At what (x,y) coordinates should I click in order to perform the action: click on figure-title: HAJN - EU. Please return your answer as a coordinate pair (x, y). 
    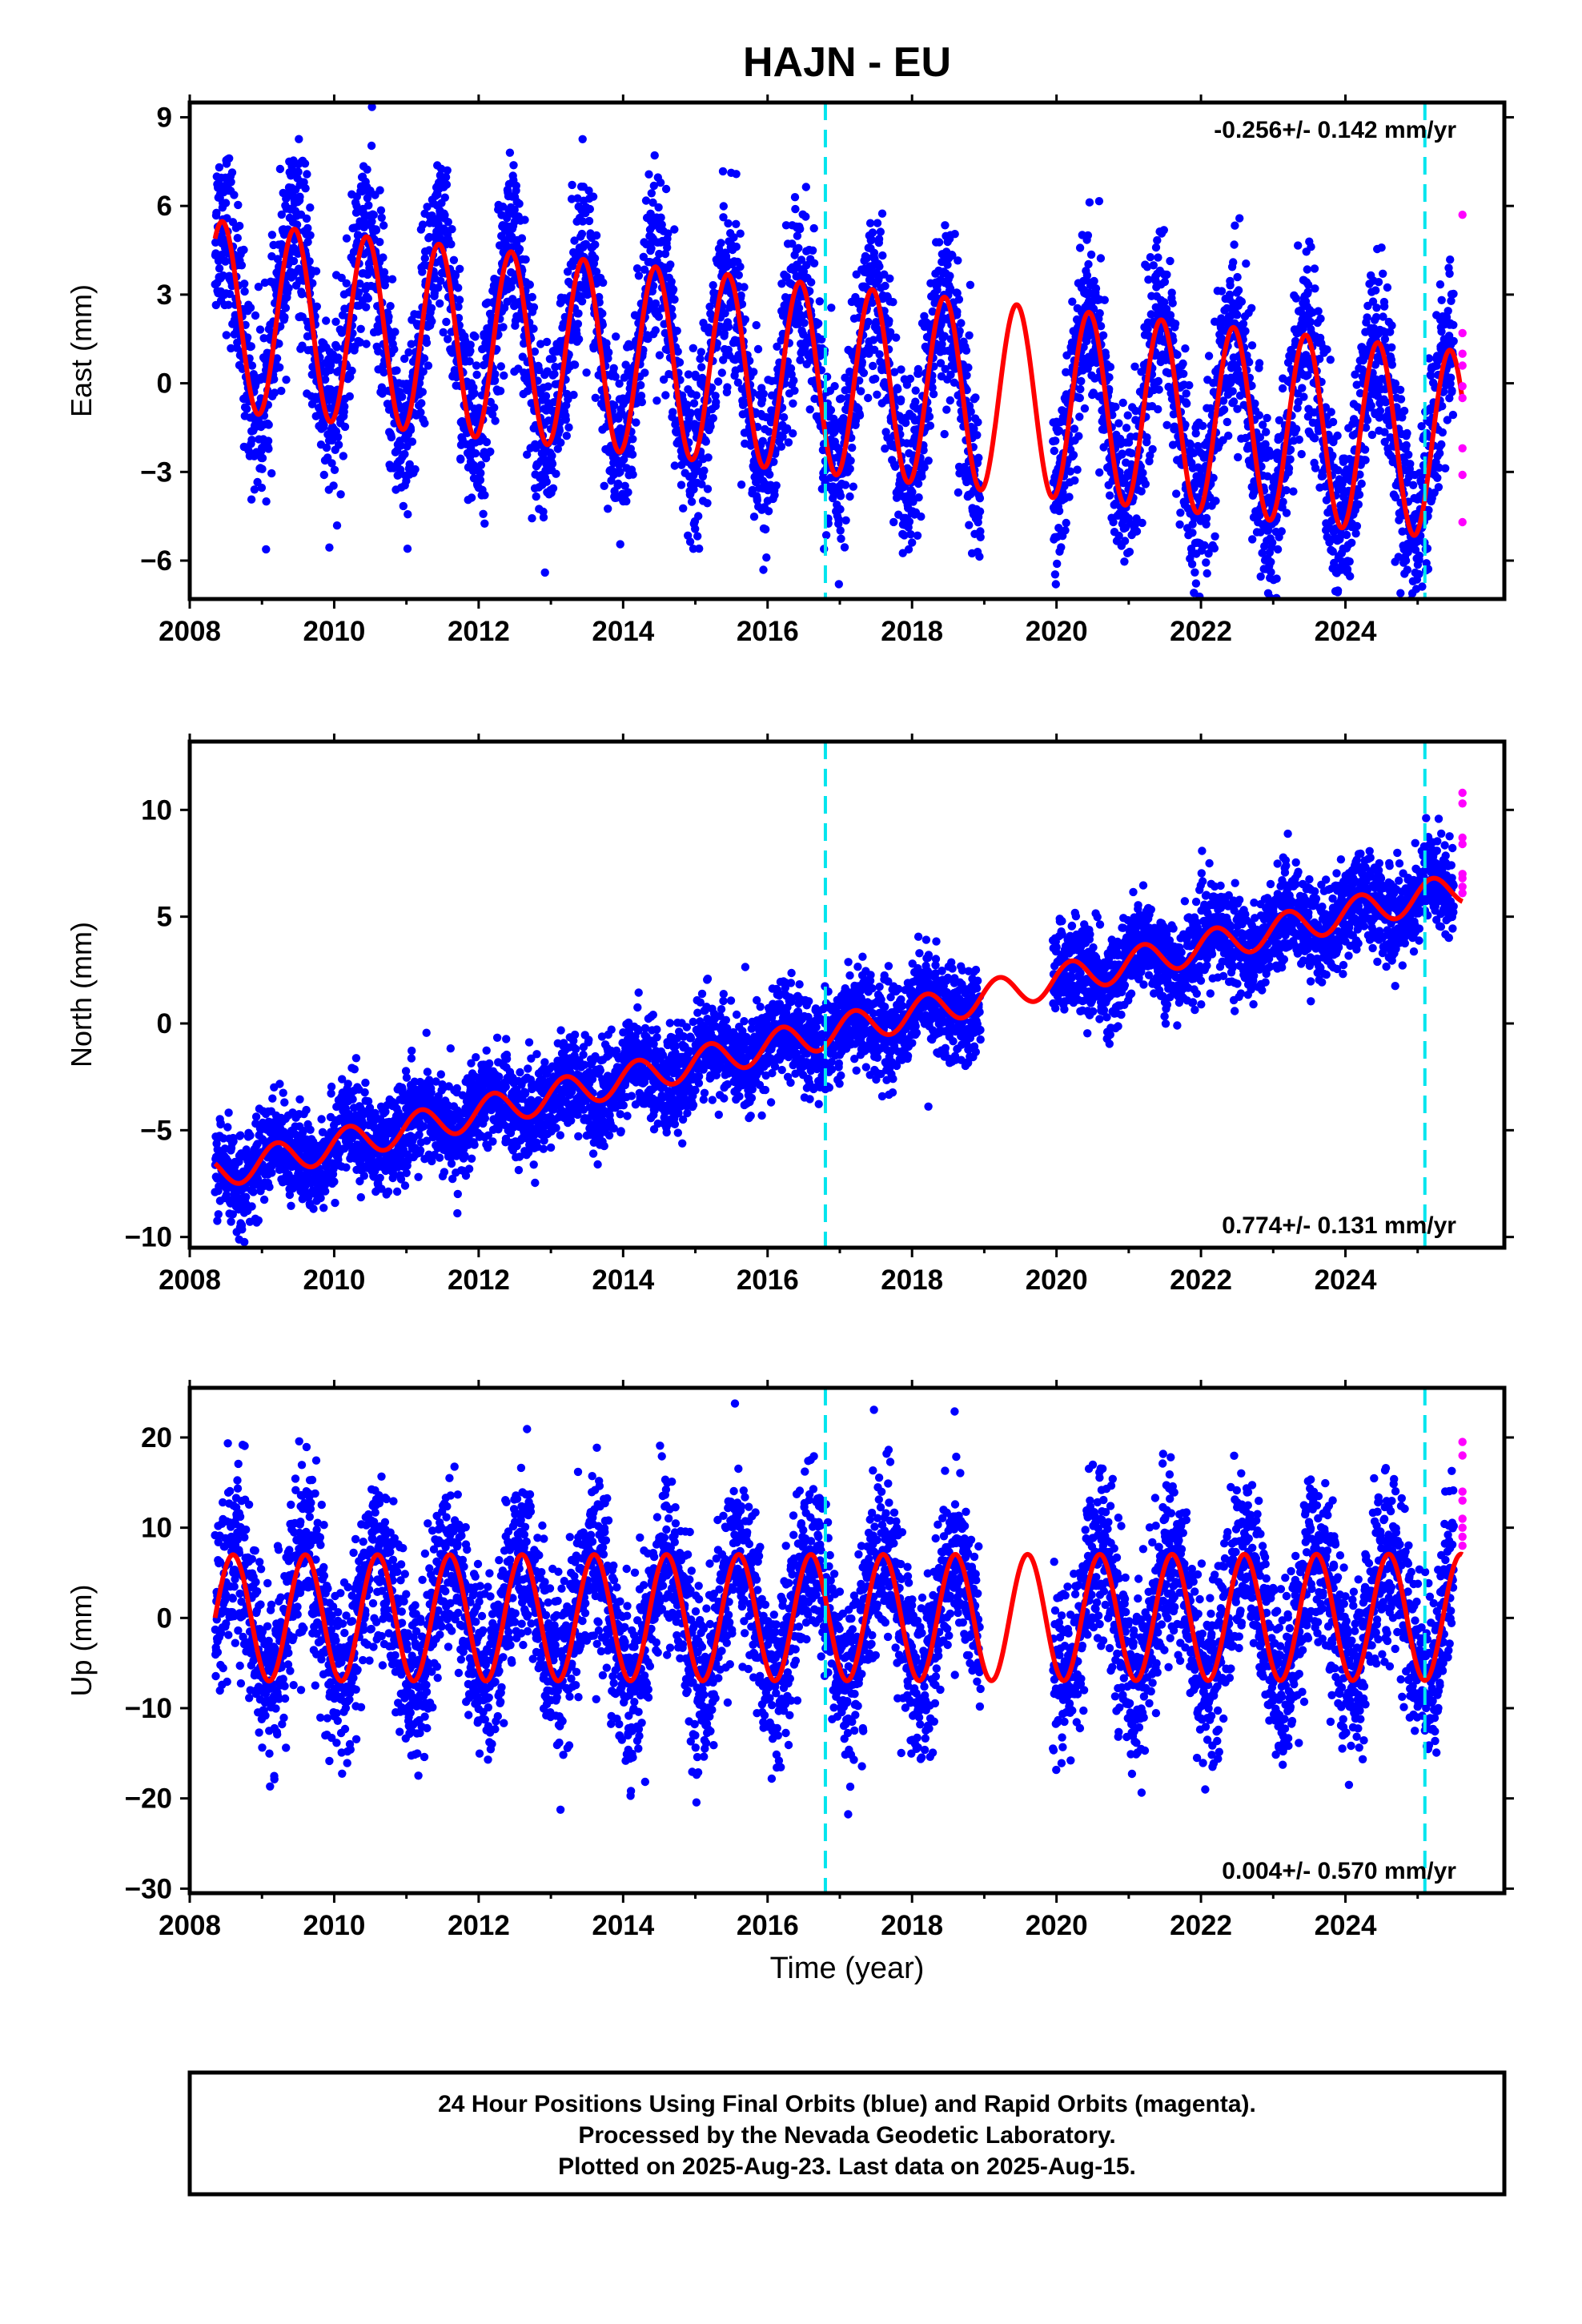
    Looking at the image, I should click on (847, 62).